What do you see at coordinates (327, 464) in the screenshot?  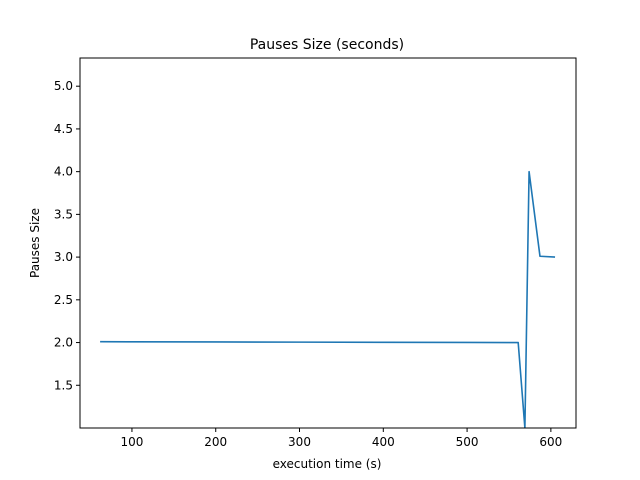 I see `x-axis-label: execution time (s)` at bounding box center [327, 464].